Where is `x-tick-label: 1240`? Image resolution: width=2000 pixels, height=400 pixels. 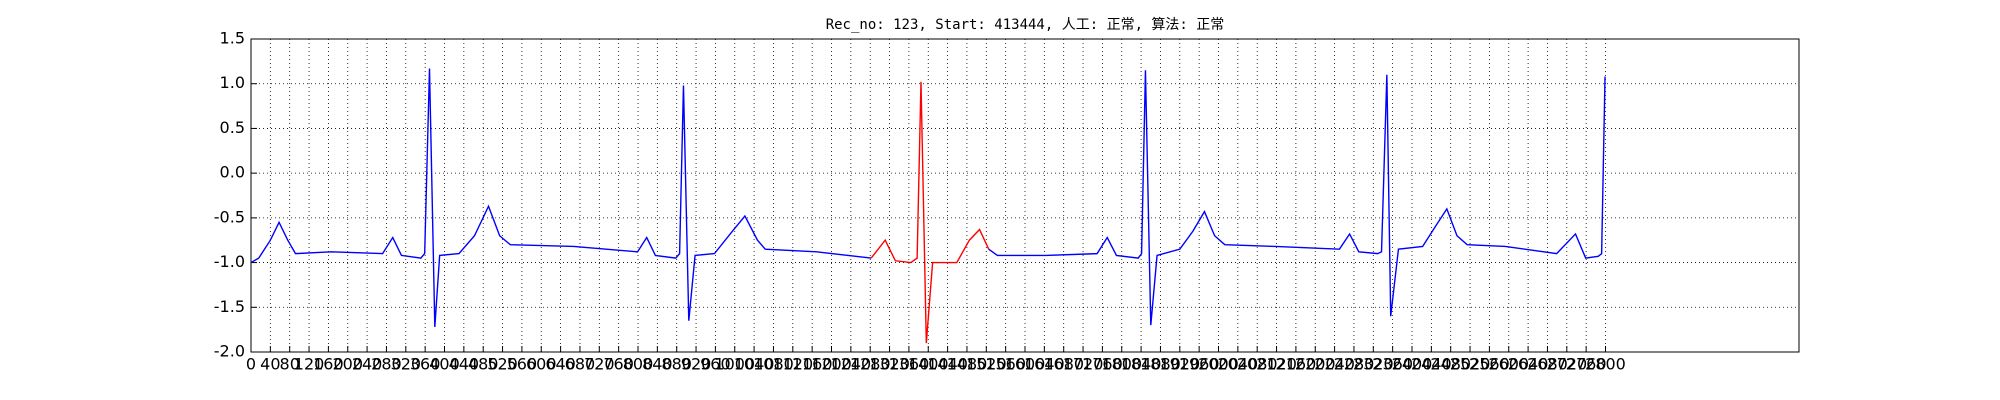
x-tick-label: 1240 is located at coordinates (850, 364).